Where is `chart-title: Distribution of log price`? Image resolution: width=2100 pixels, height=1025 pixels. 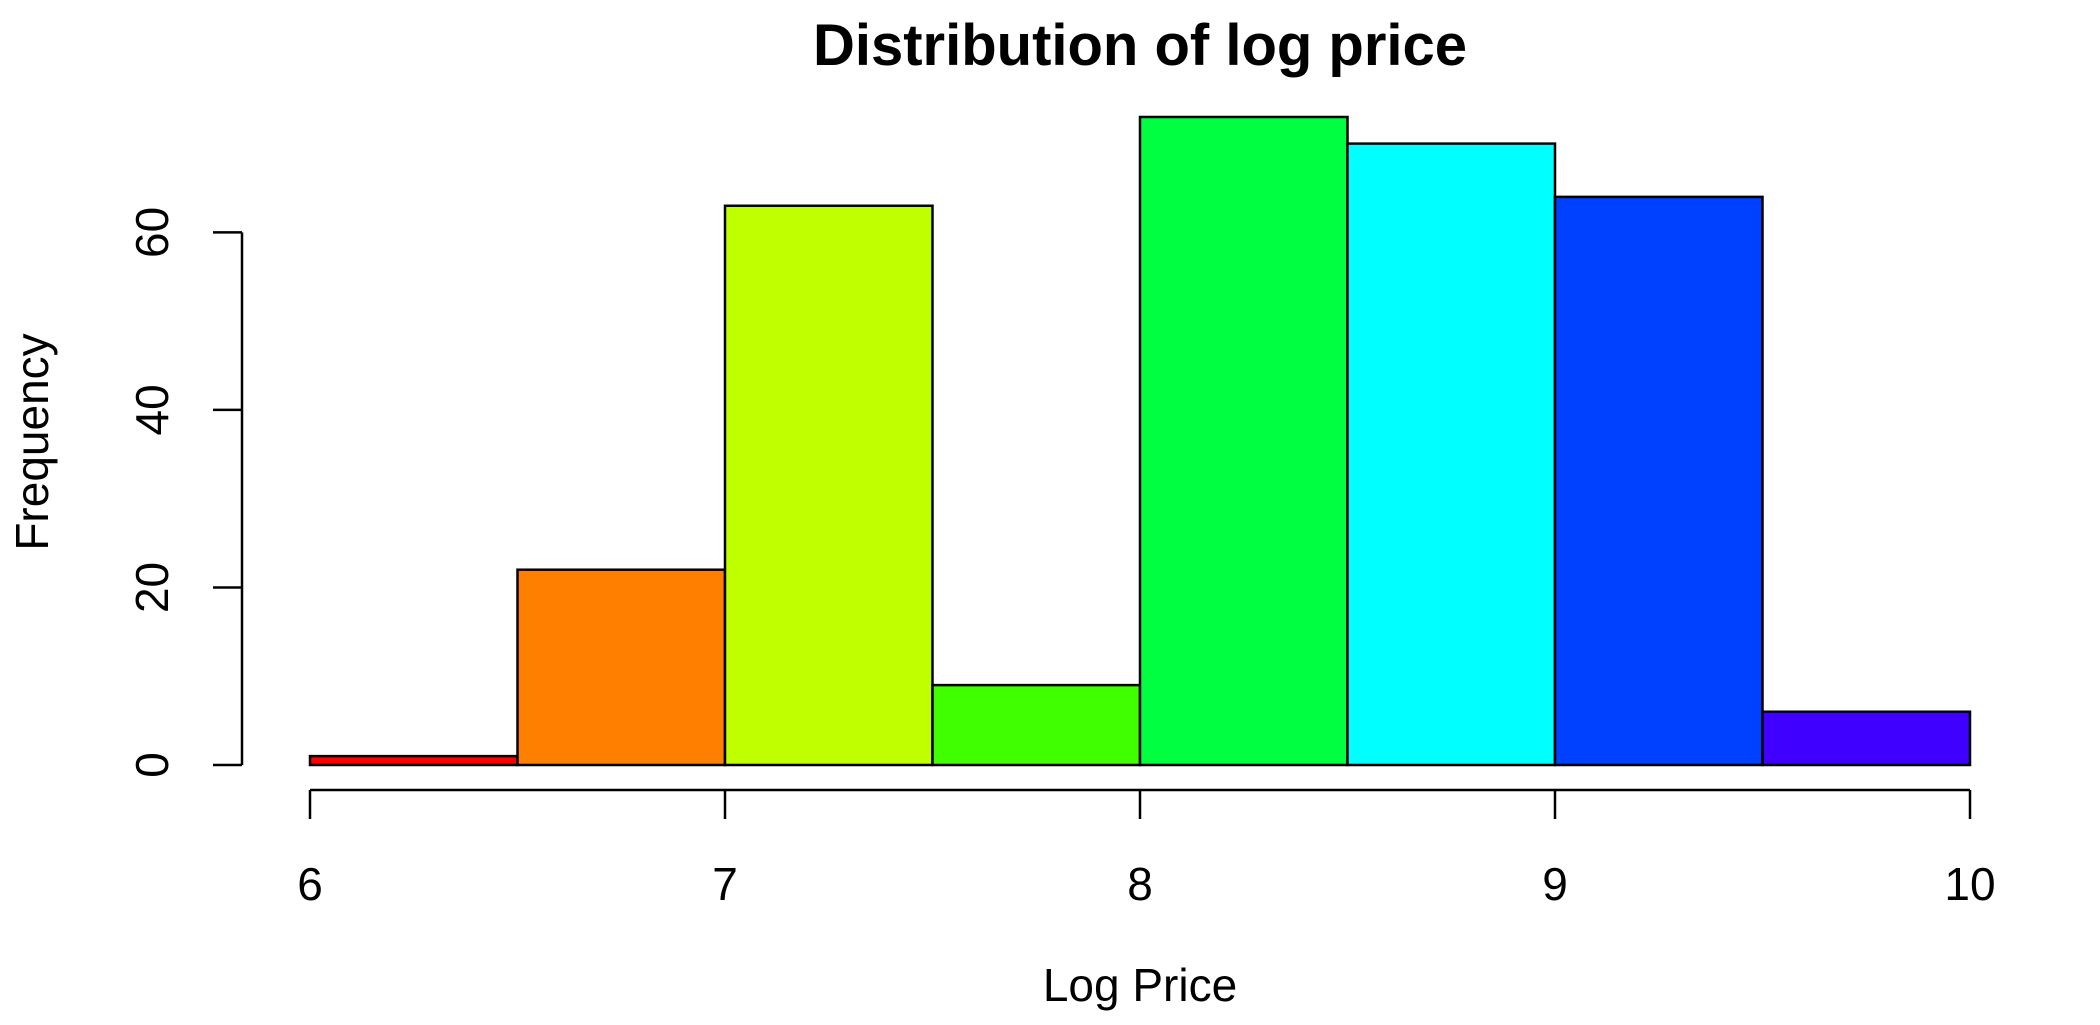
chart-title: Distribution of log price is located at coordinates (1140, 45).